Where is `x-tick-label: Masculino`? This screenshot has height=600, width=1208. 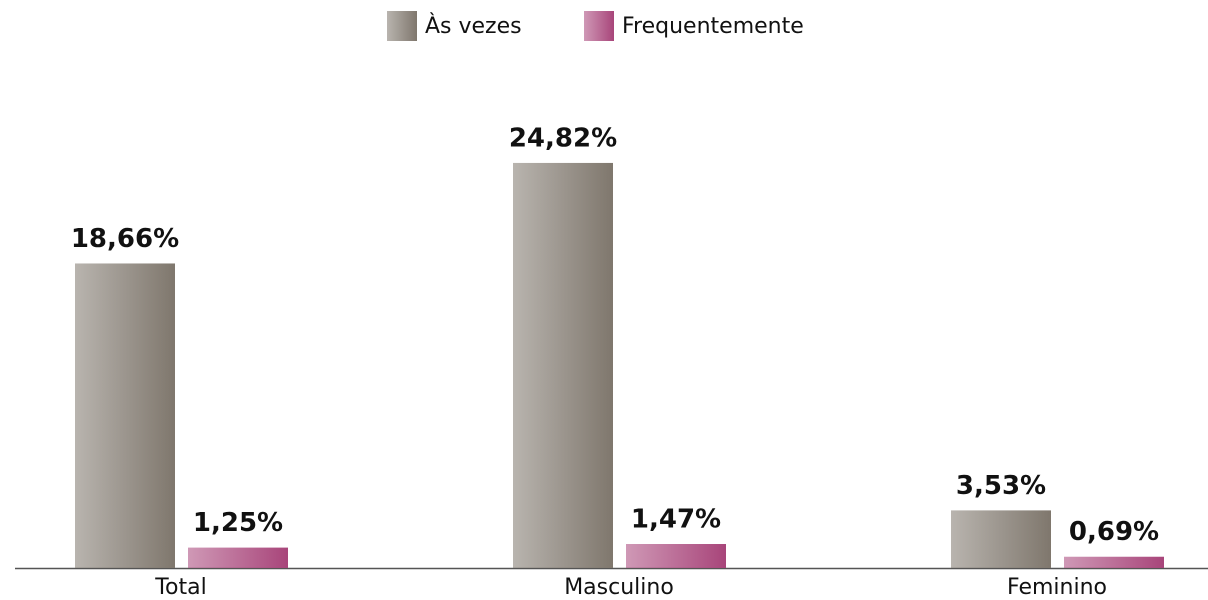 x-tick-label: Masculino is located at coordinates (619, 587).